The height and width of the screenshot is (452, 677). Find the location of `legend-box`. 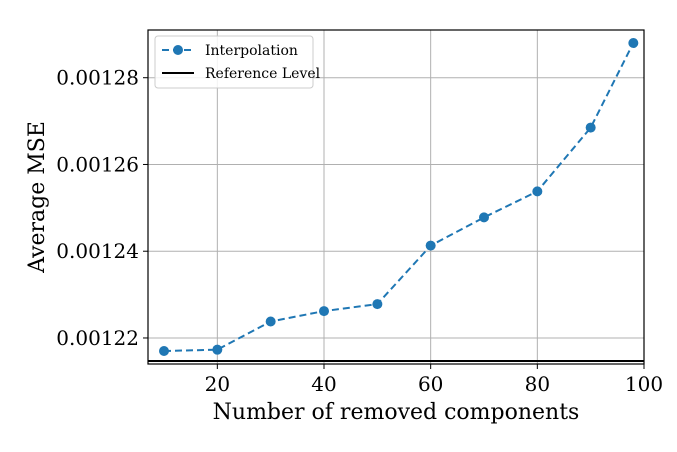

legend-box is located at coordinates (234, 62).